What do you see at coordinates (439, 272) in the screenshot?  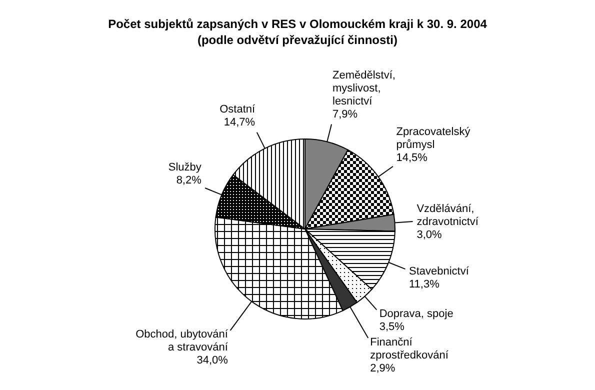 I see `slice-label: Stavebnictví` at bounding box center [439, 272].